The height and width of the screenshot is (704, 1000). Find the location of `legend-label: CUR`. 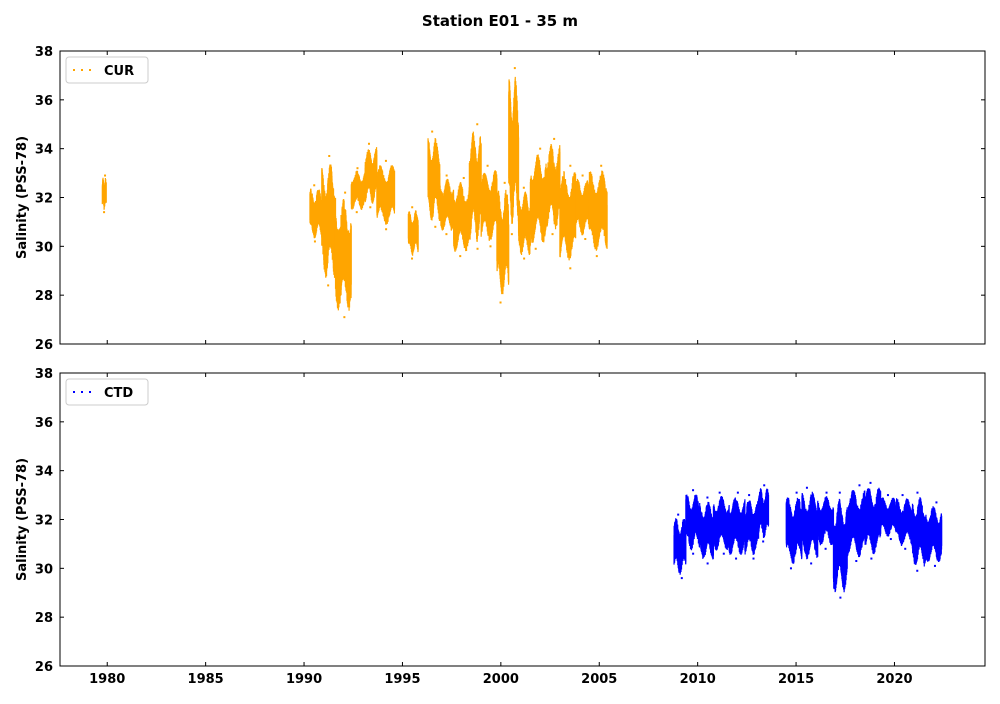

legend-label: CUR is located at coordinates (119, 71).